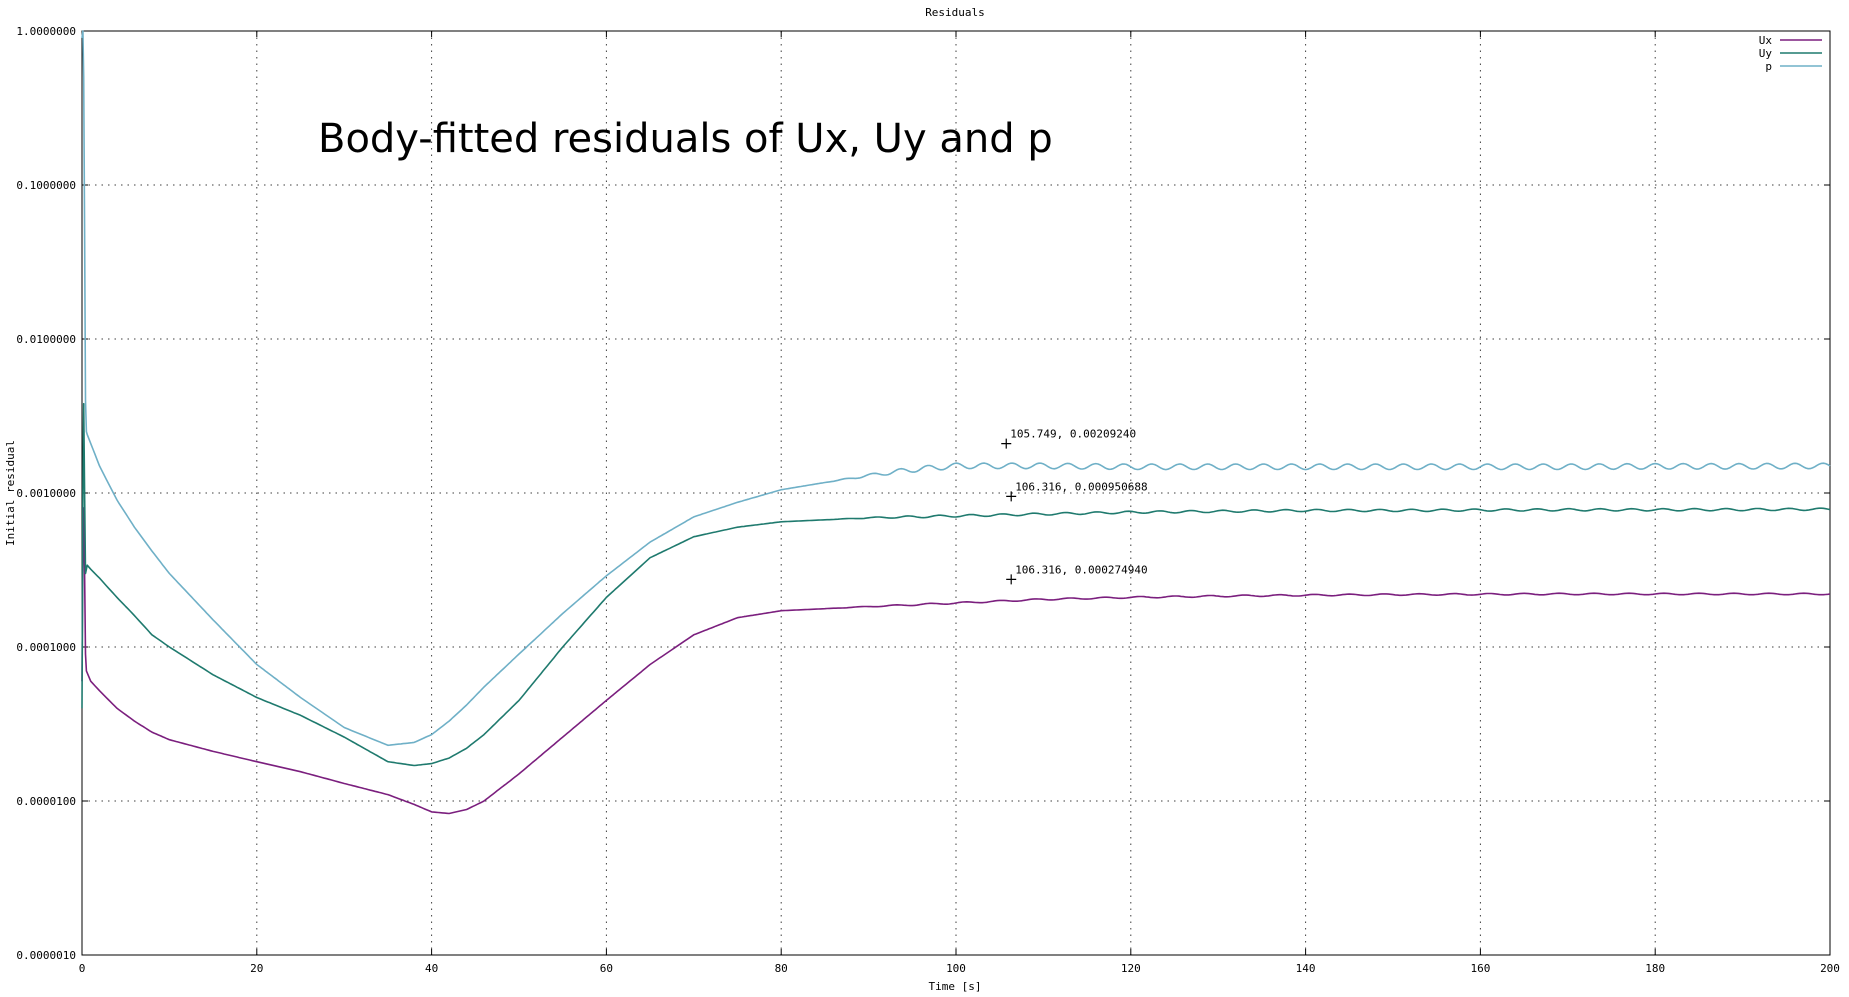 This screenshot has height=997, width=1849. What do you see at coordinates (606, 968) in the screenshot?
I see `x-tick-label: 60` at bounding box center [606, 968].